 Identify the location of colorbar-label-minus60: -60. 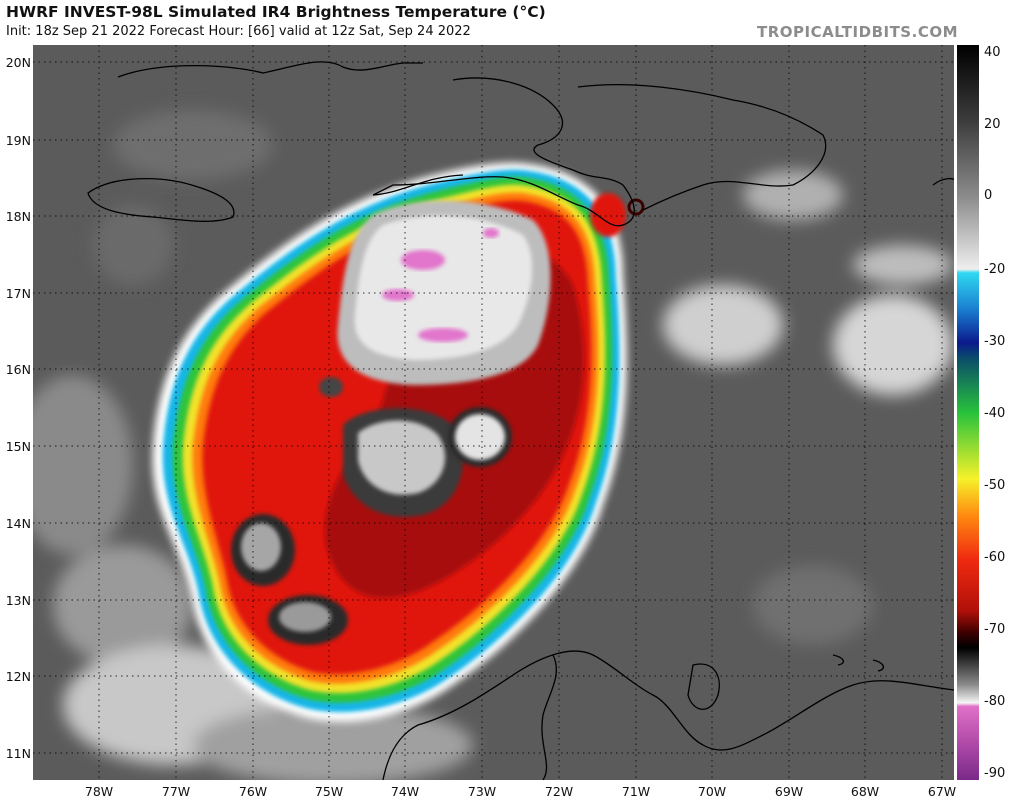
(995, 557).